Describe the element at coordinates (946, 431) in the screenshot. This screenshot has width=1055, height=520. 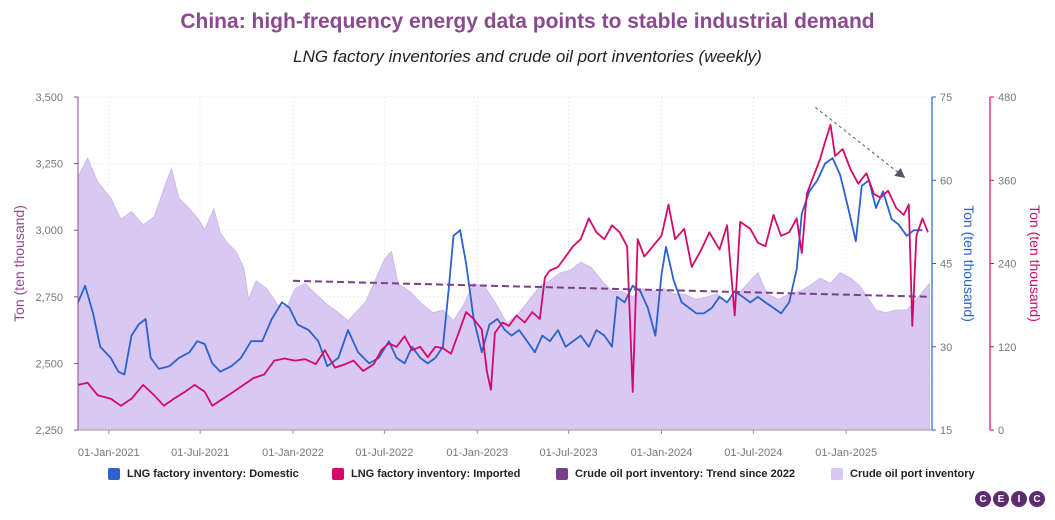
I see `middle-axis-tick-label: 15` at that location.